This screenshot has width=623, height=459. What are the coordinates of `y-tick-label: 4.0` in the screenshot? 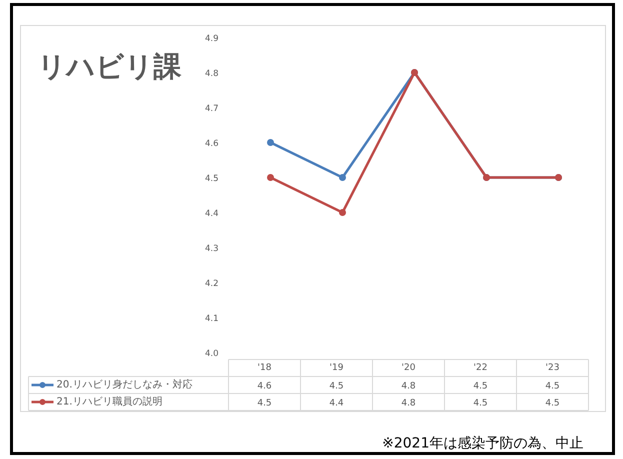 It's located at (211, 354).